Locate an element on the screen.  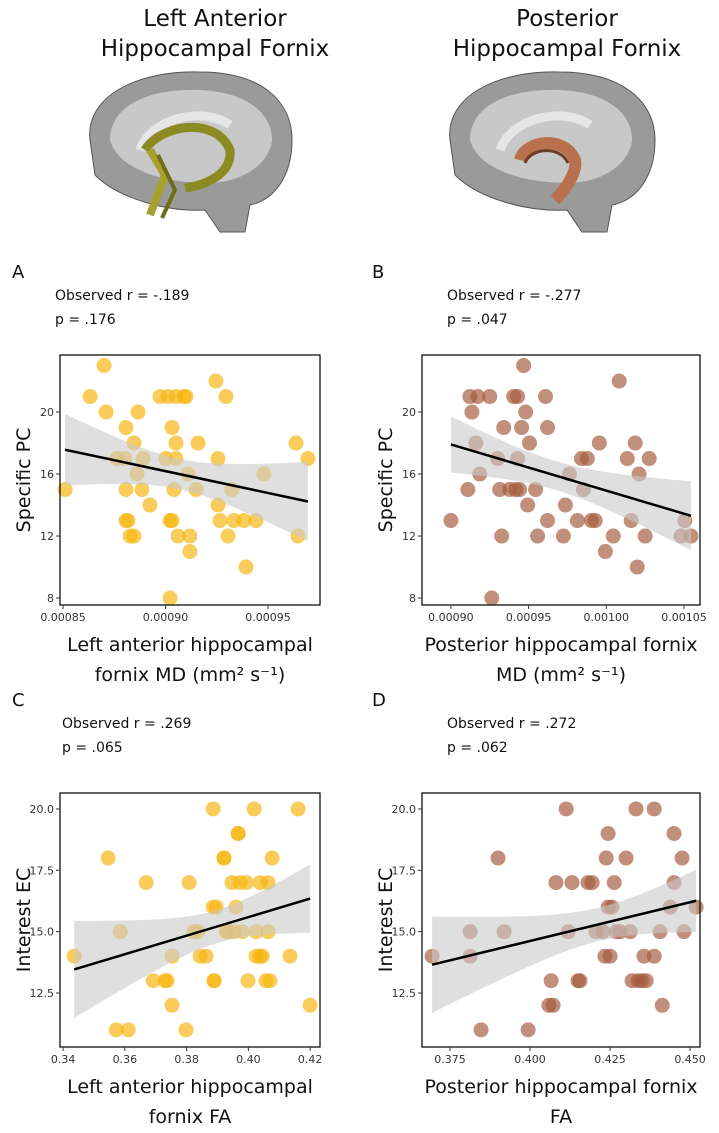
annotation: Observed r = -.277 is located at coordinates (514, 296).